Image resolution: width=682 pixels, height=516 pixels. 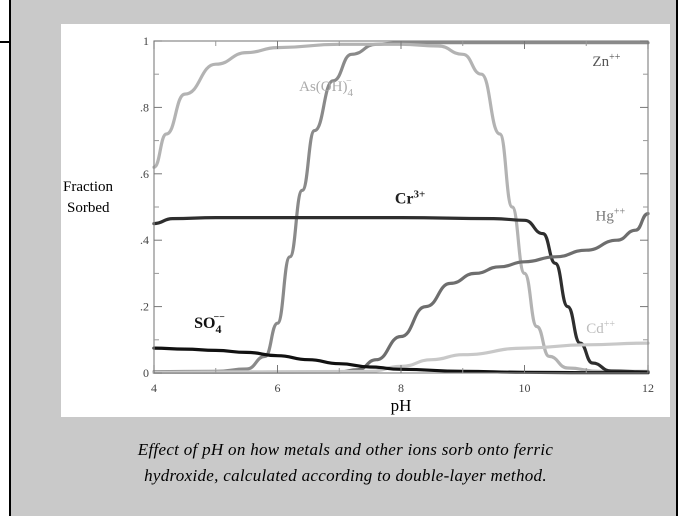 What do you see at coordinates (88, 187) in the screenshot?
I see `y-axis-label-line1: Fraction` at bounding box center [88, 187].